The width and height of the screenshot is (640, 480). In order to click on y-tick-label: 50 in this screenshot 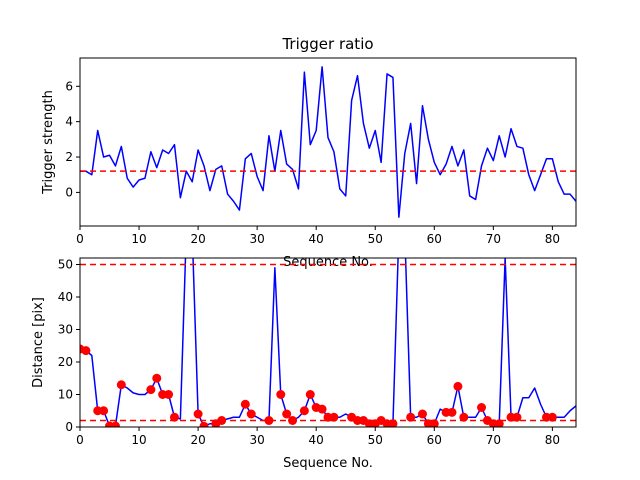, I will do `click(65, 265)`.